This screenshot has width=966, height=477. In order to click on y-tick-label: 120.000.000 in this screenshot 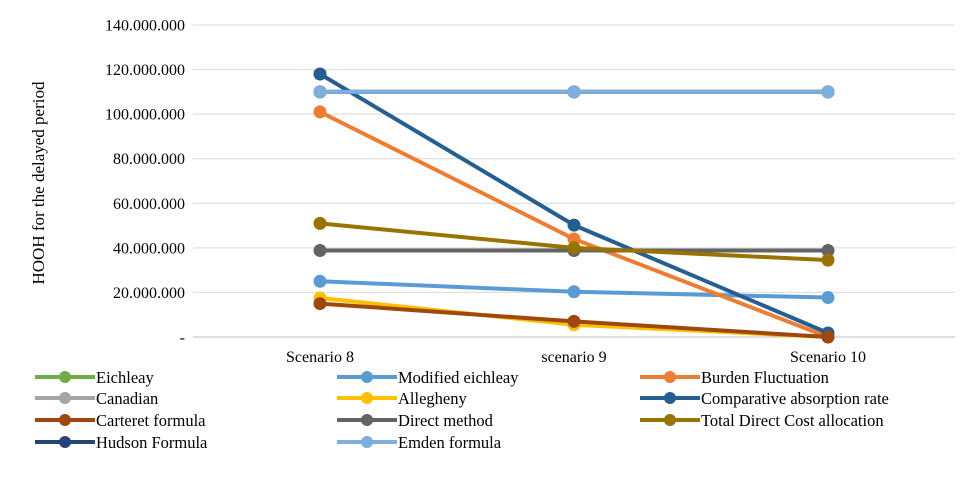, I will do `click(145, 70)`.